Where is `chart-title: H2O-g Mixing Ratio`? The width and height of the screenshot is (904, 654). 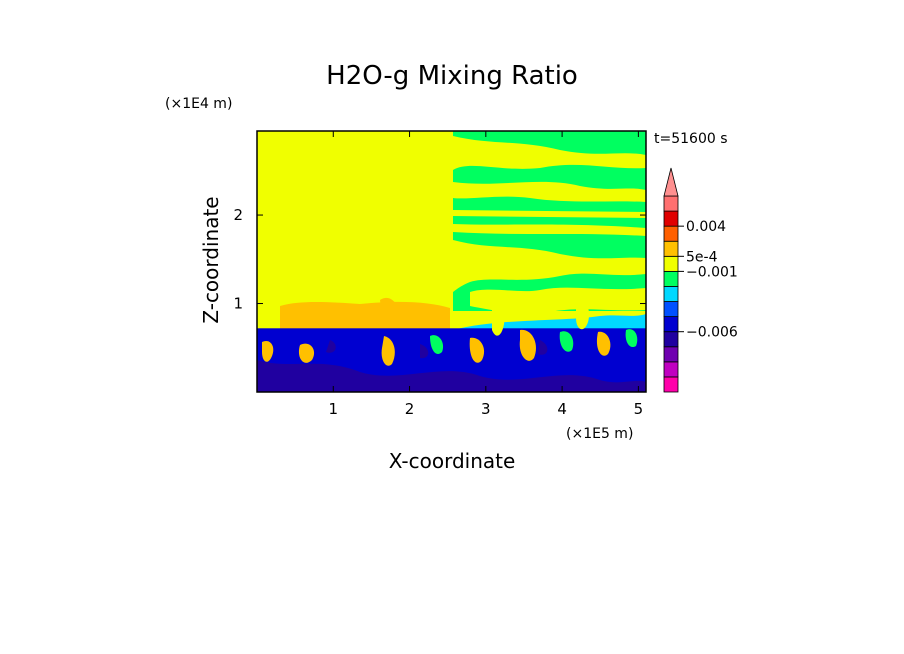 chart-title: H2O-g Mixing Ratio is located at coordinates (452, 76).